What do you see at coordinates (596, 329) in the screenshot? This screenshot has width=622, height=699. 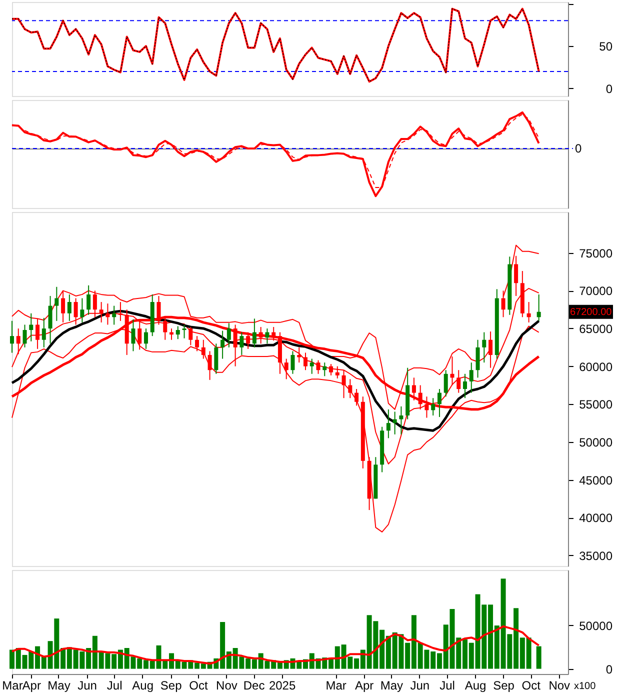 I see `y-tick-label: 65000` at bounding box center [596, 329].